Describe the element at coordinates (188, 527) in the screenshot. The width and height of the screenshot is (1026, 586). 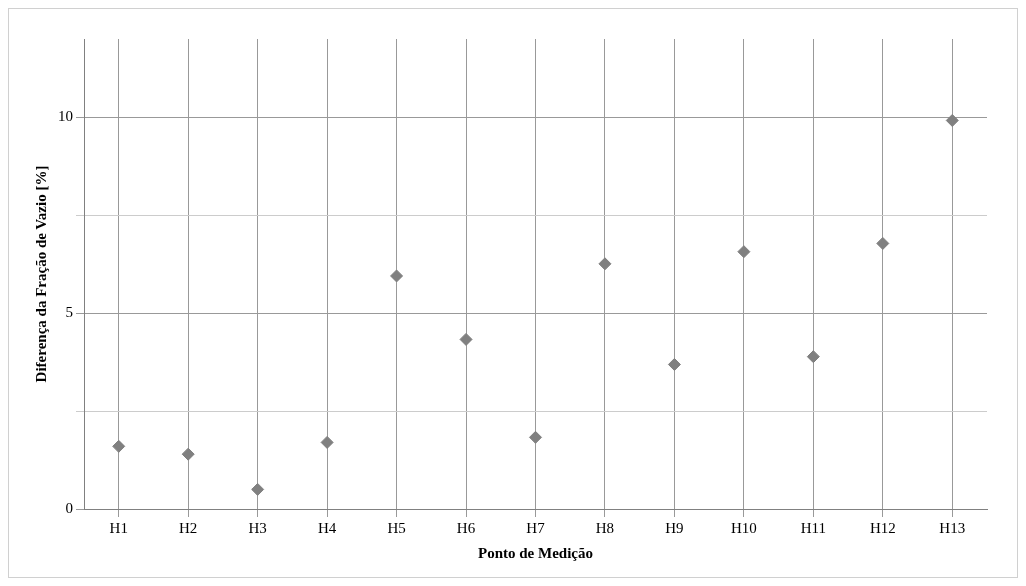
I see `x-tick-label: H2` at that location.